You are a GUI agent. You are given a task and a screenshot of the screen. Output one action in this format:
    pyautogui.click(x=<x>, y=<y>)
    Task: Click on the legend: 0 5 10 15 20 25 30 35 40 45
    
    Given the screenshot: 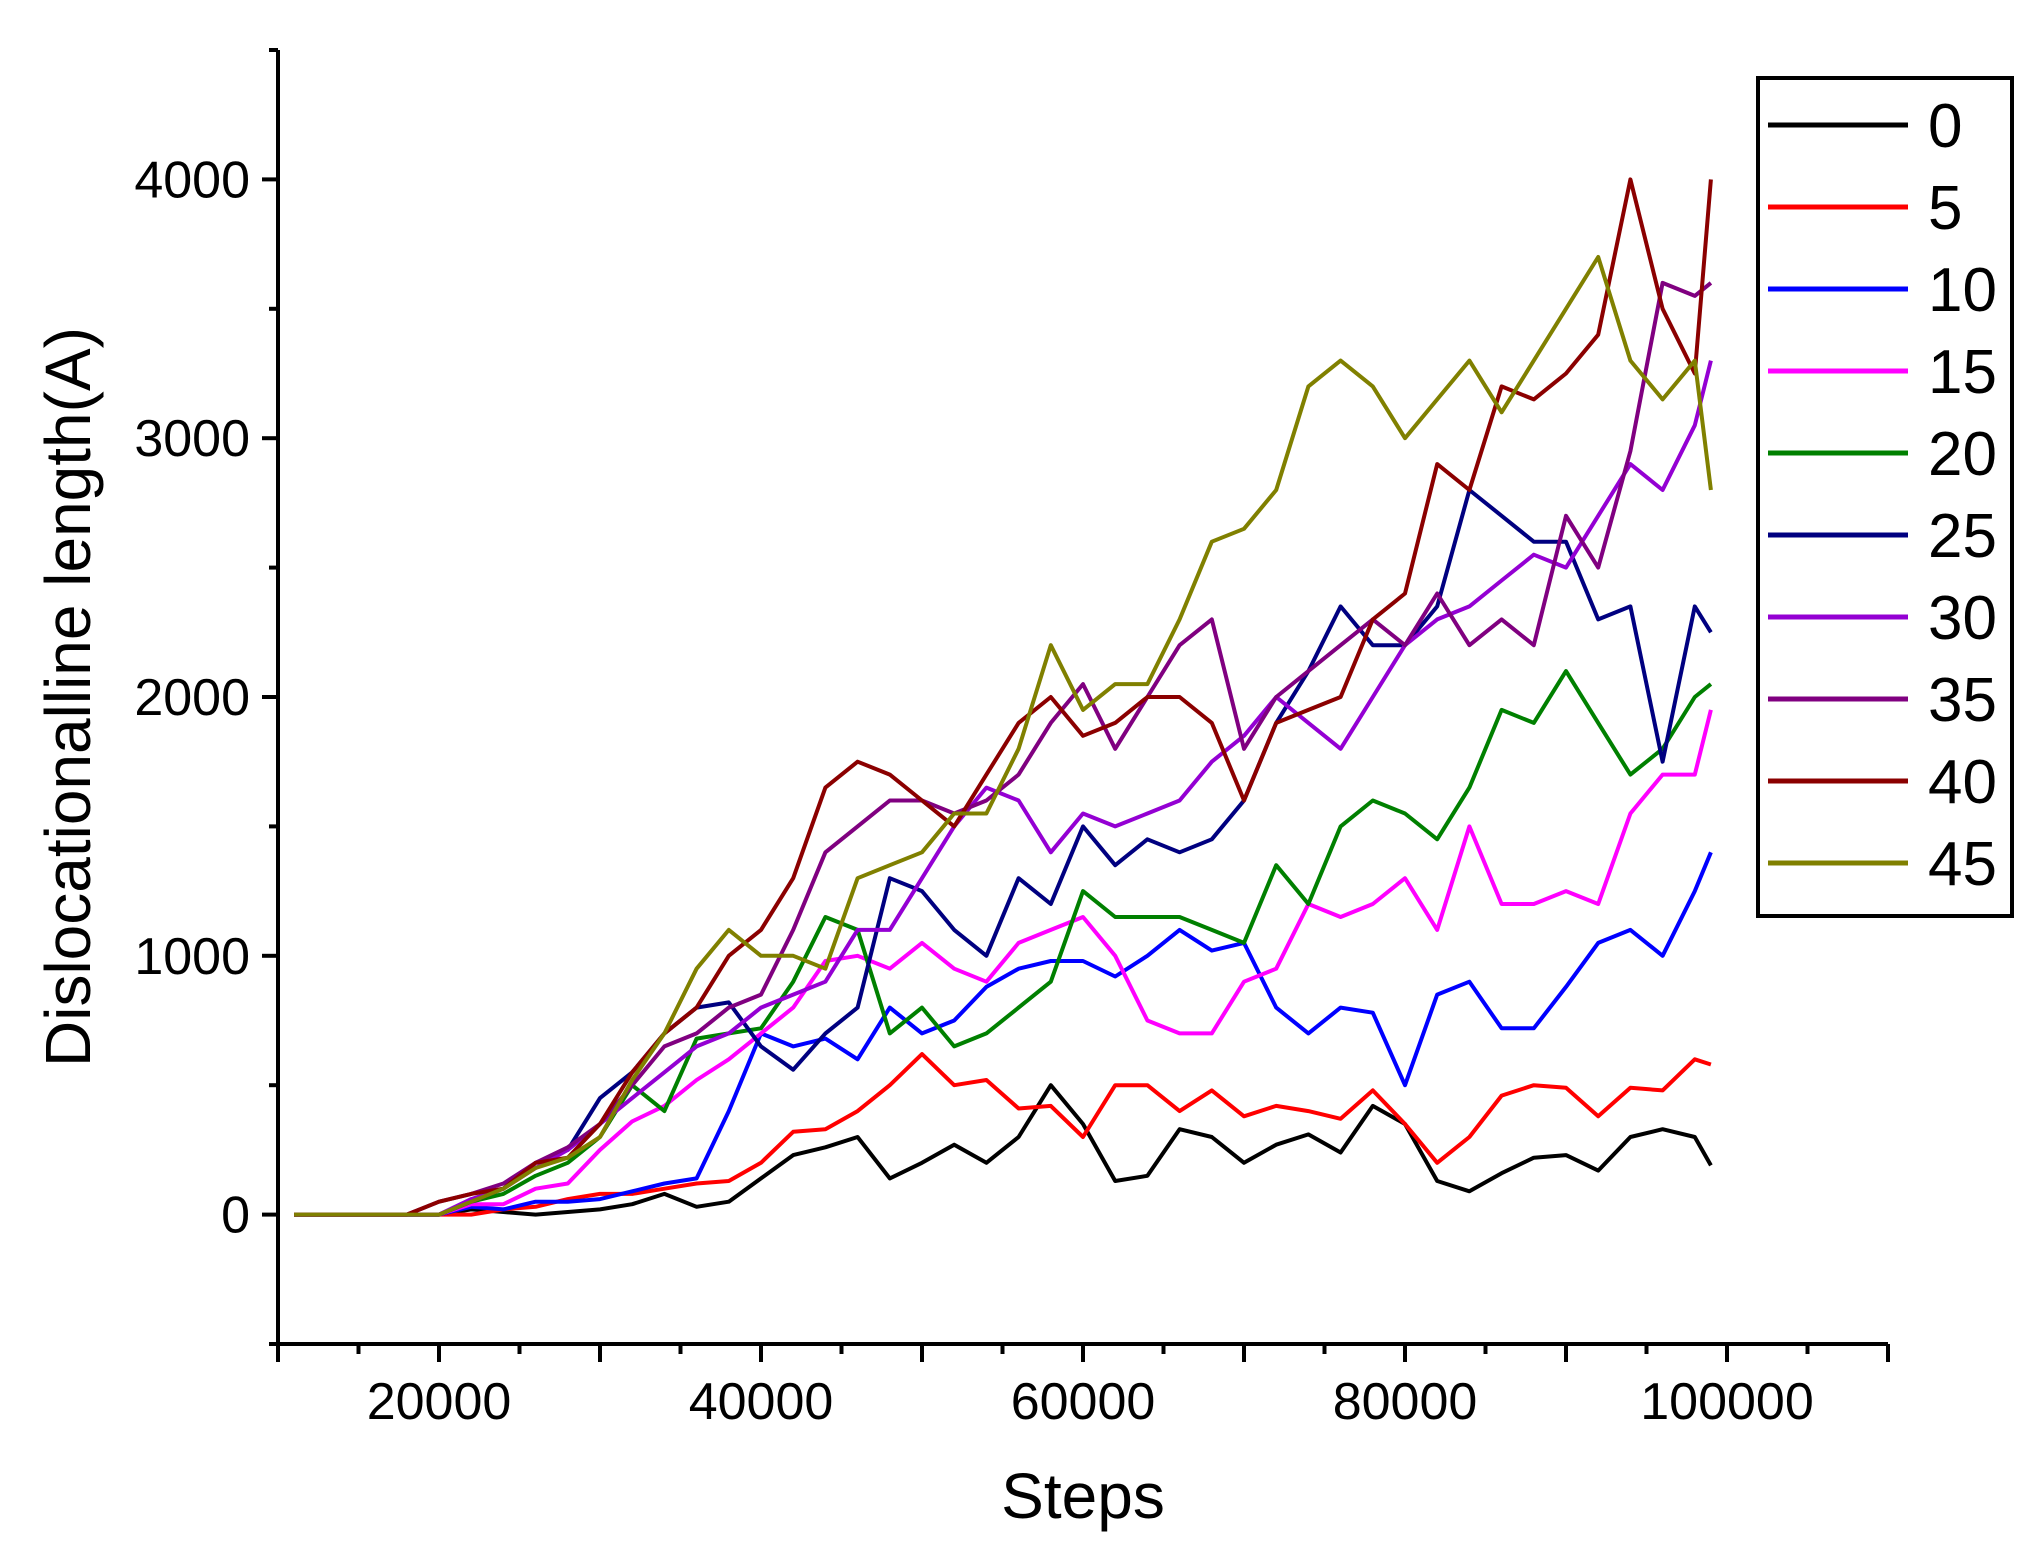 What is the action you would take?
    pyautogui.click(x=1885, y=497)
    